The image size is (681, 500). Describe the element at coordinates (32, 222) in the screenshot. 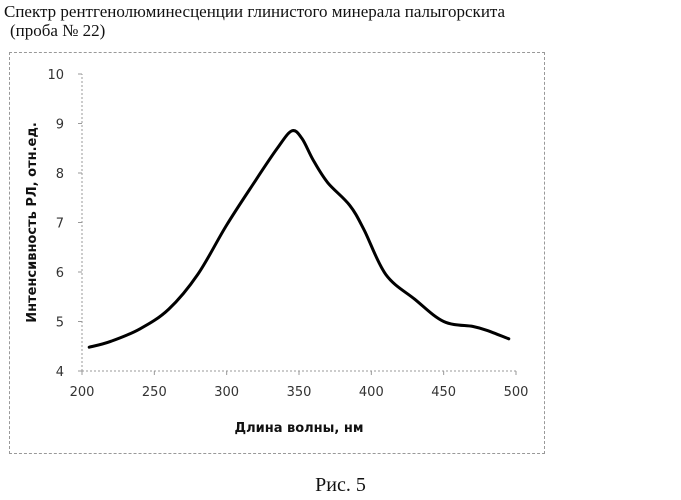

I see `y-axis-title: Интенсивность РЛ, отн.ед.` at that location.